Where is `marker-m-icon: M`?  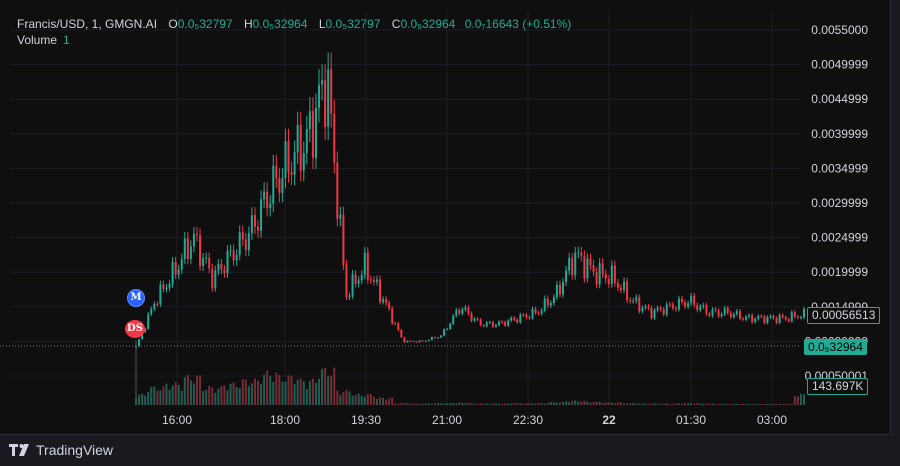
marker-m-icon: M is located at coordinates (136, 298).